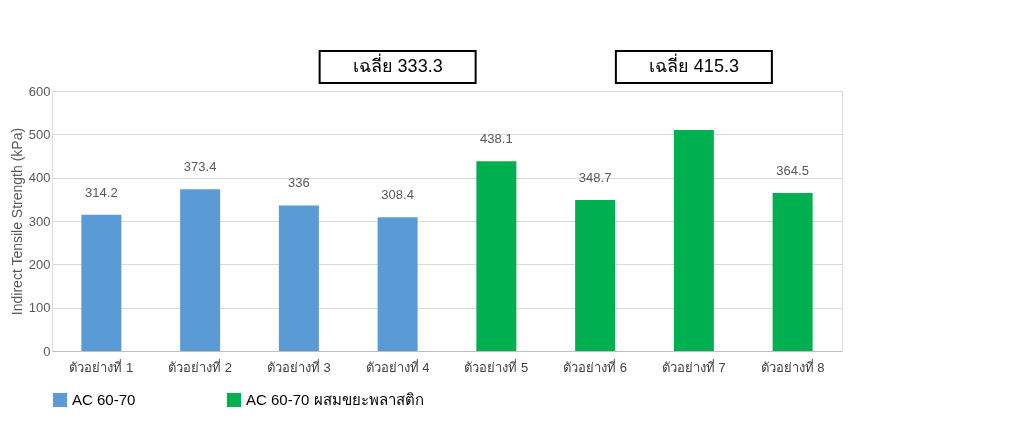 The height and width of the screenshot is (432, 1011). I want to click on y-tick-label: 200, so click(39, 264).